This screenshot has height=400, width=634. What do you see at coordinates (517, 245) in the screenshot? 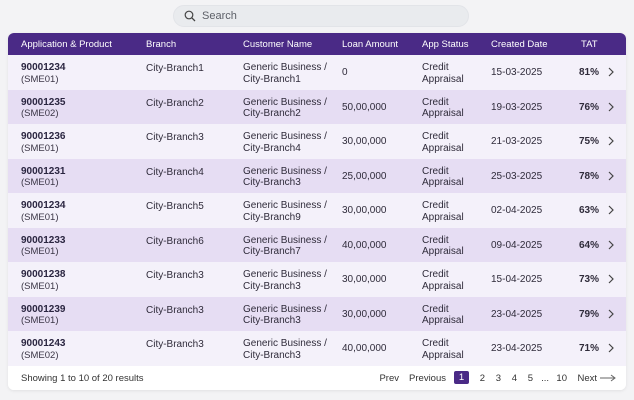
I see `created-date-cell: 09-04-2025` at bounding box center [517, 245].